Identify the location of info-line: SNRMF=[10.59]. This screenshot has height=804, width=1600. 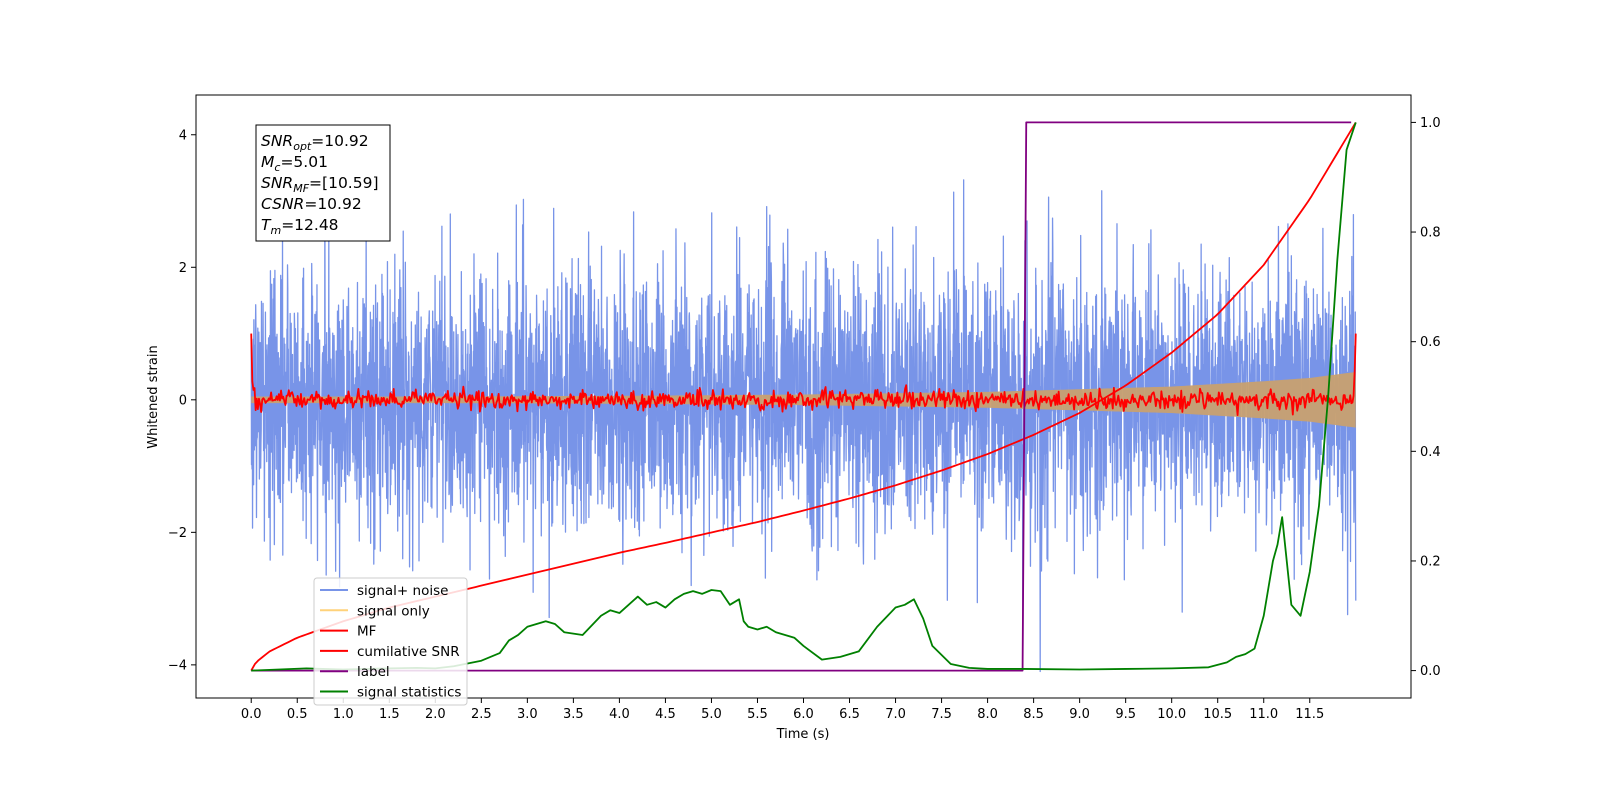
(320, 184).